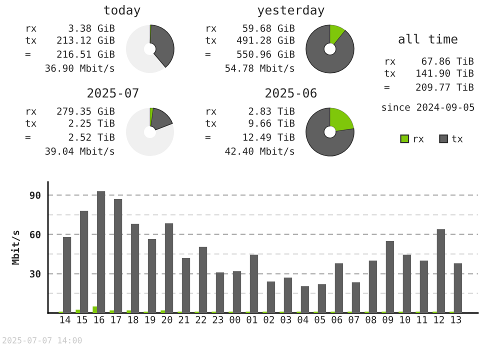 The height and width of the screenshot is (348, 500). Describe the element at coordinates (184, 320) in the screenshot. I see `x-tick-label: 21` at that location.